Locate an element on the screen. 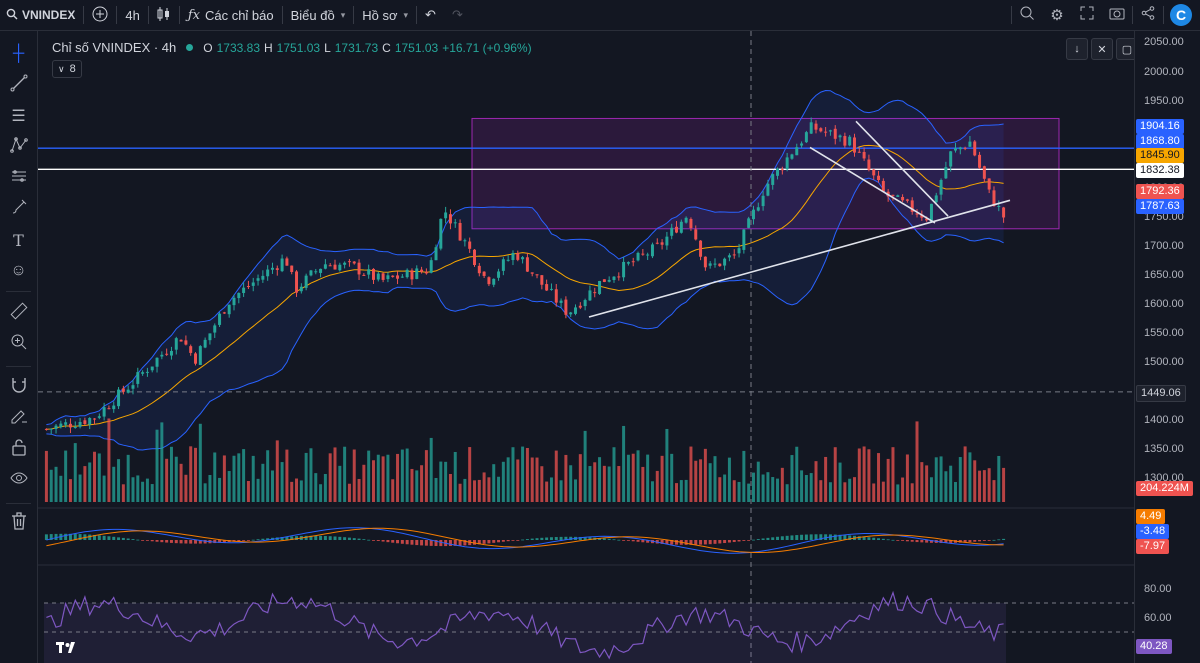 The image size is (1200, 663). camera-button is located at coordinates (1117, 15).